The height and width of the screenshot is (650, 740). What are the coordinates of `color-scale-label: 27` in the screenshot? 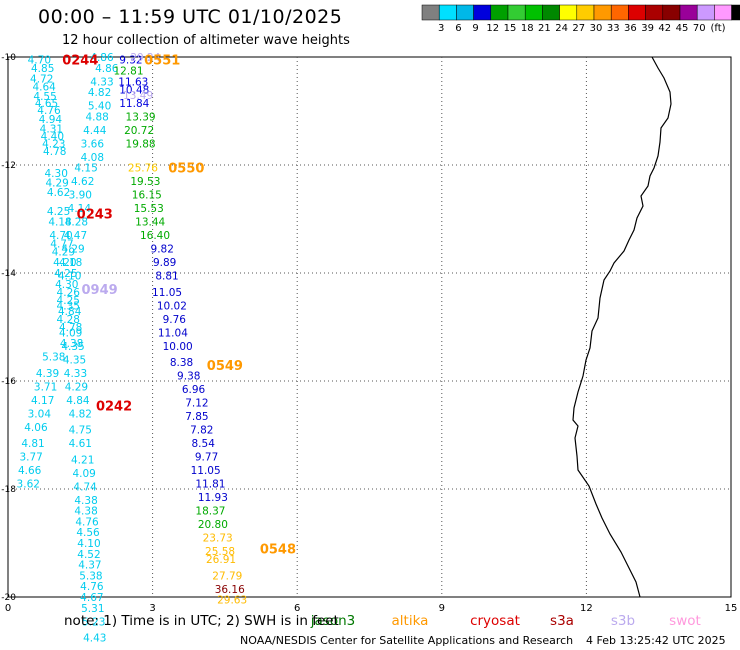 It's located at (578, 28).